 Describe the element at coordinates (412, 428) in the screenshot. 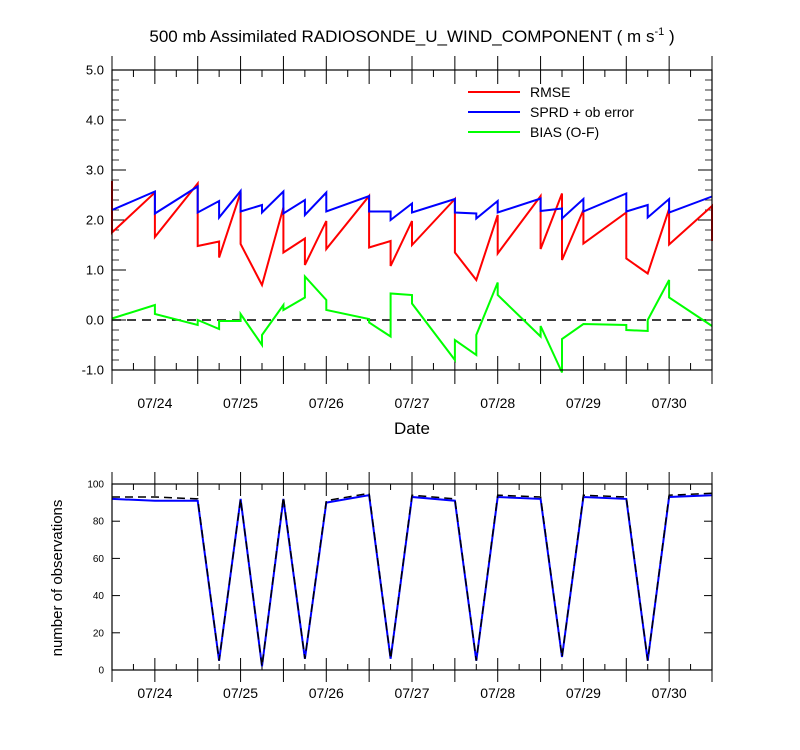

I see `x-axis-label: Date` at that location.